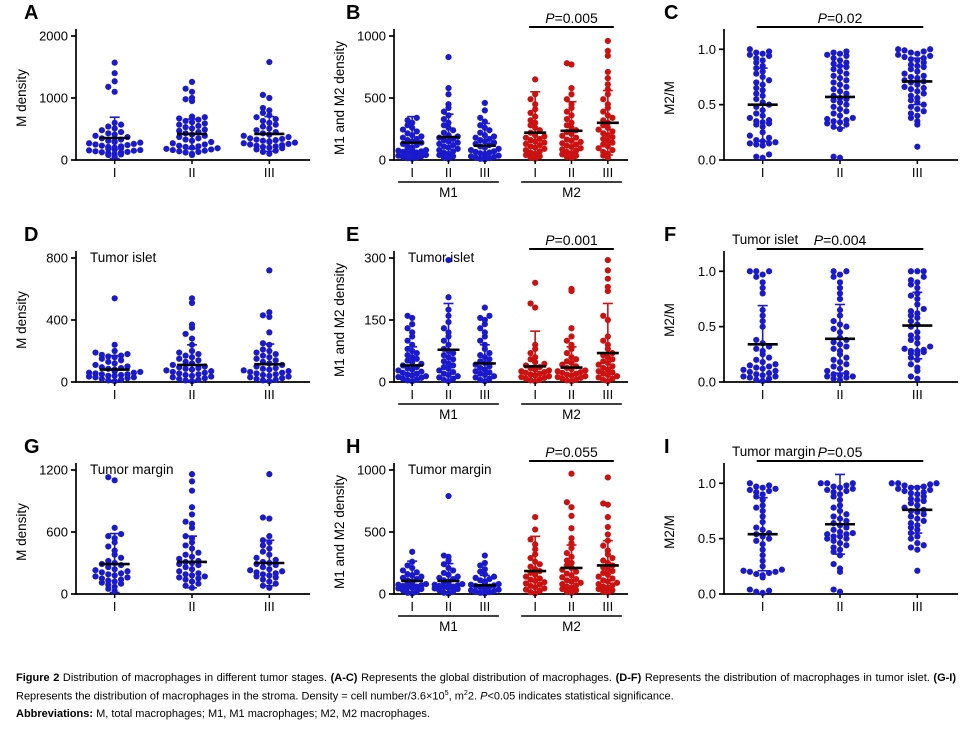 This screenshot has width=972, height=744. I want to click on significance-label: P=0.004, so click(840, 240).